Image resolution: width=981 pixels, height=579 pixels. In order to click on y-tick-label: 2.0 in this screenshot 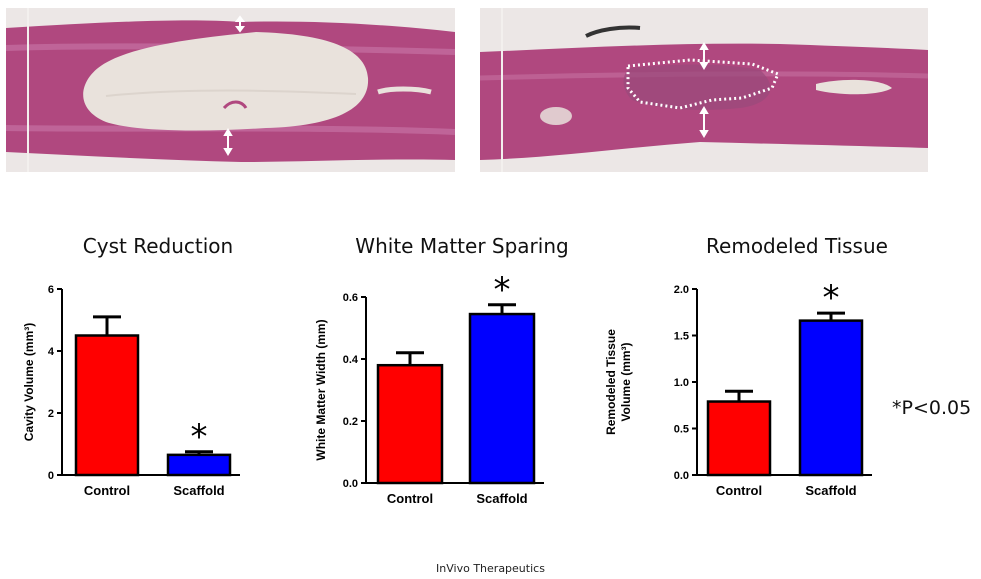, I will do `click(681, 290)`.